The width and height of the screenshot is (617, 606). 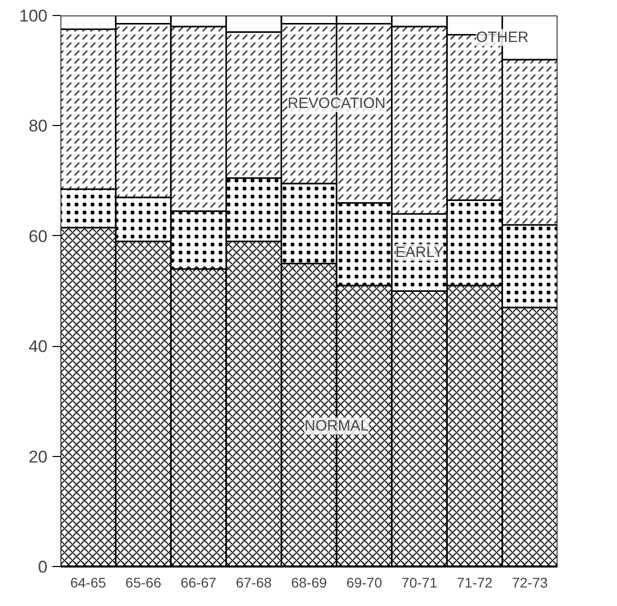 I want to click on y-tick-label: 80, so click(x=38, y=126).